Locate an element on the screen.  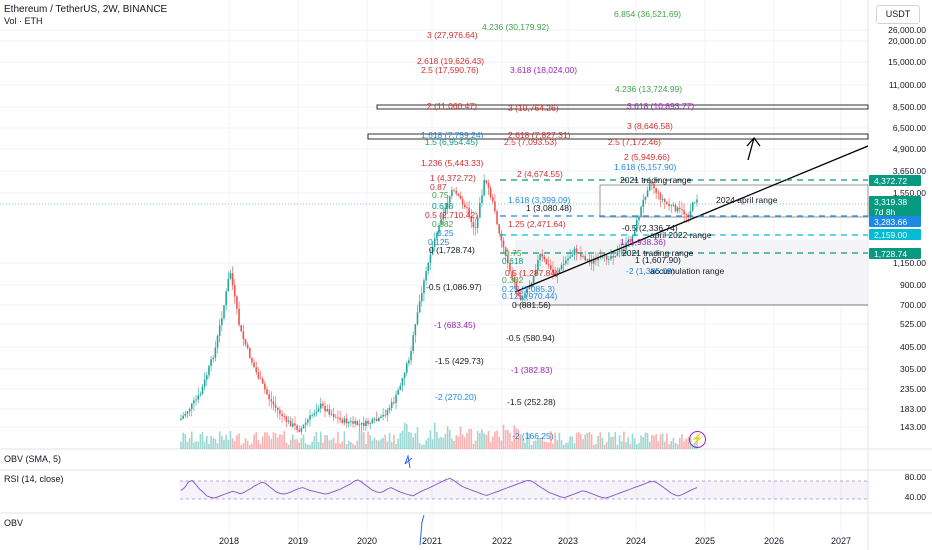
fib-level-label: 0.25 (1,085.3) is located at coordinates (528, 289).